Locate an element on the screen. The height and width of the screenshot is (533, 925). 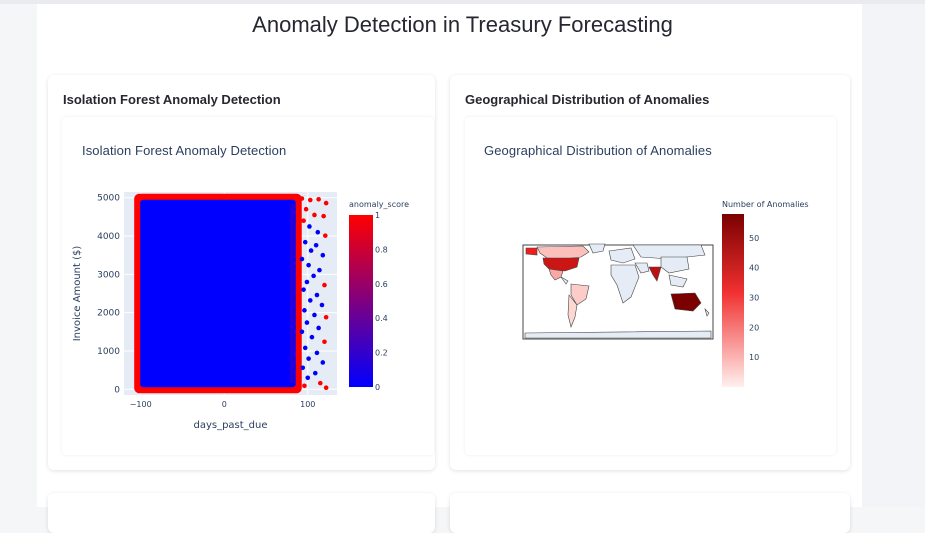
region-central-america is located at coordinates (564, 280).